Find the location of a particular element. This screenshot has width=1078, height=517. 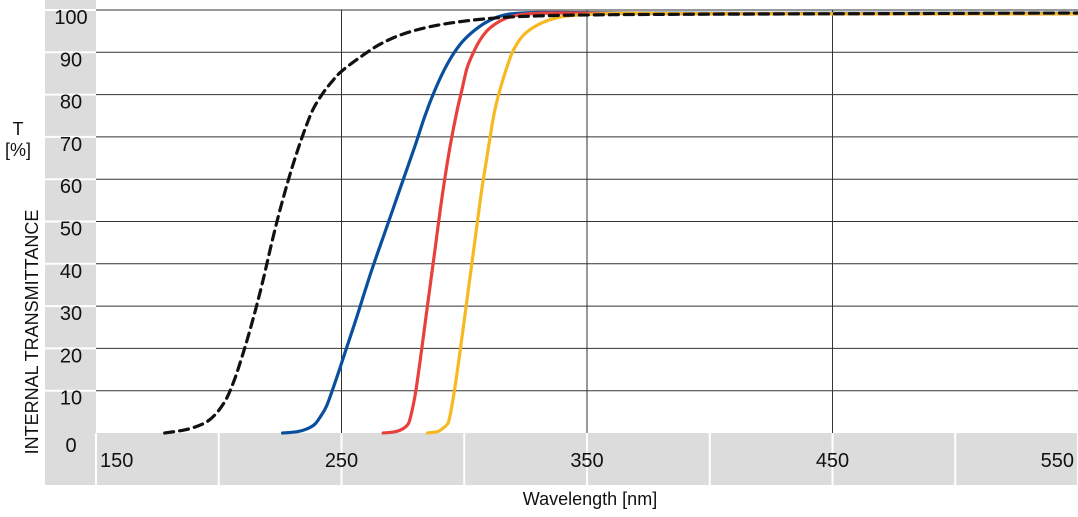

x-axis-title: Wavelength [nm] is located at coordinates (590, 499).